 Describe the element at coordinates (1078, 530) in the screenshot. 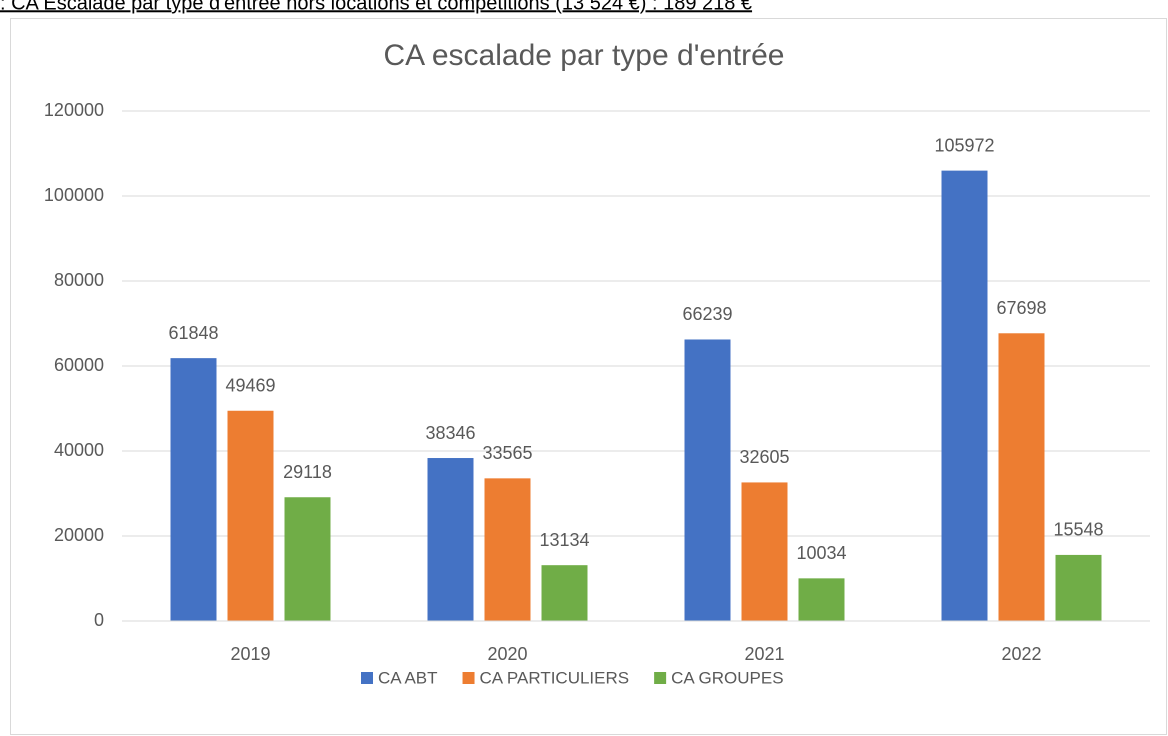

I see `value-label: 15548` at that location.